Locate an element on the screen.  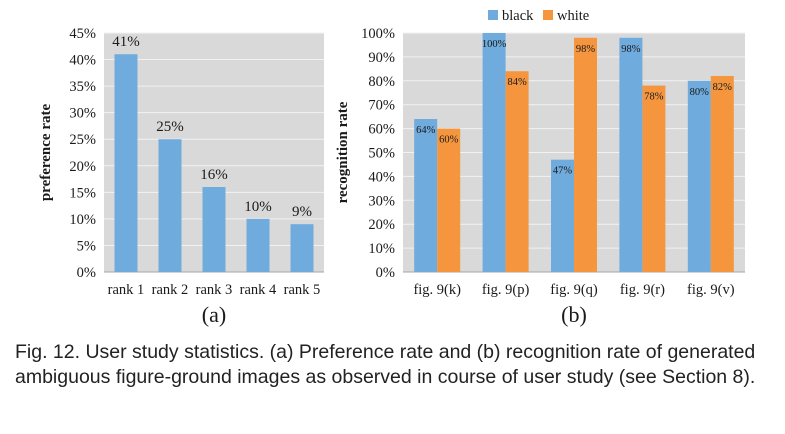
x-tick-label: rank 3 is located at coordinates (214, 290).